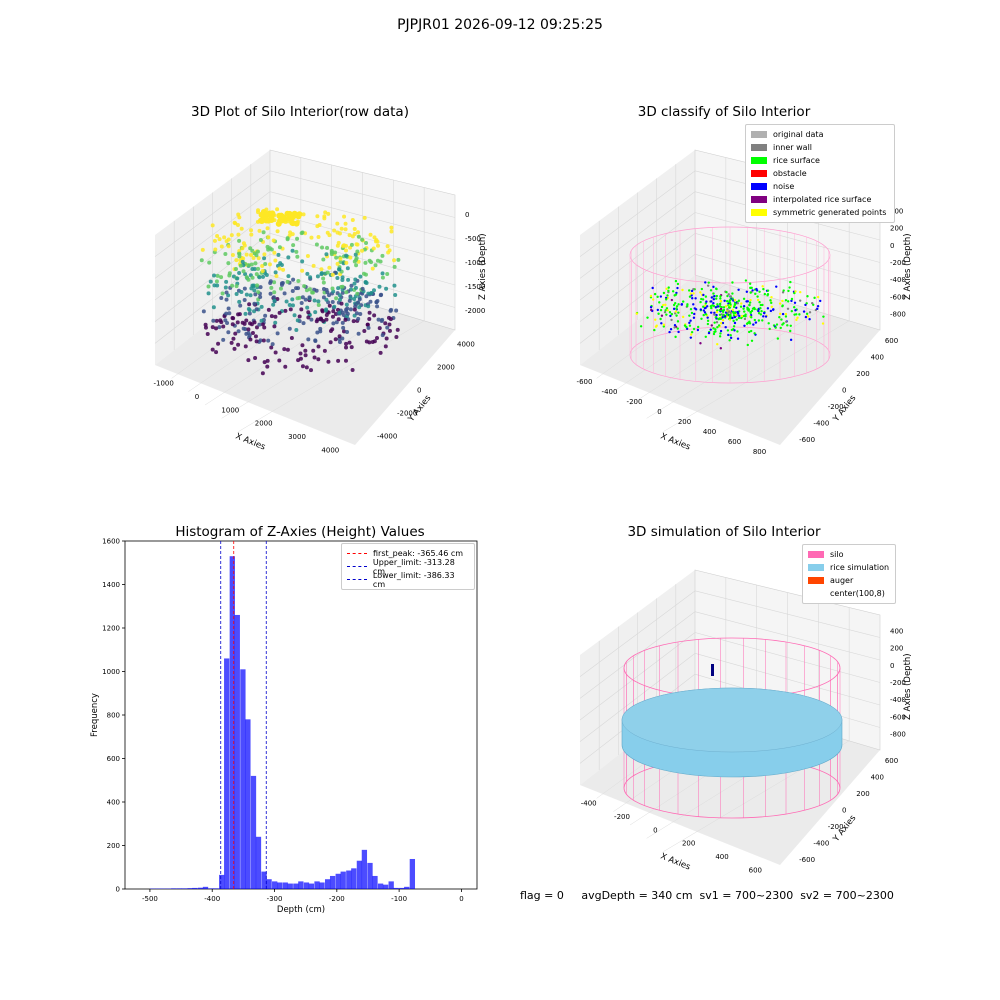 The width and height of the screenshot is (1000, 1000). What do you see at coordinates (150, 899) in the screenshot?
I see `histogram-x-tick-label: -500` at bounding box center [150, 899].